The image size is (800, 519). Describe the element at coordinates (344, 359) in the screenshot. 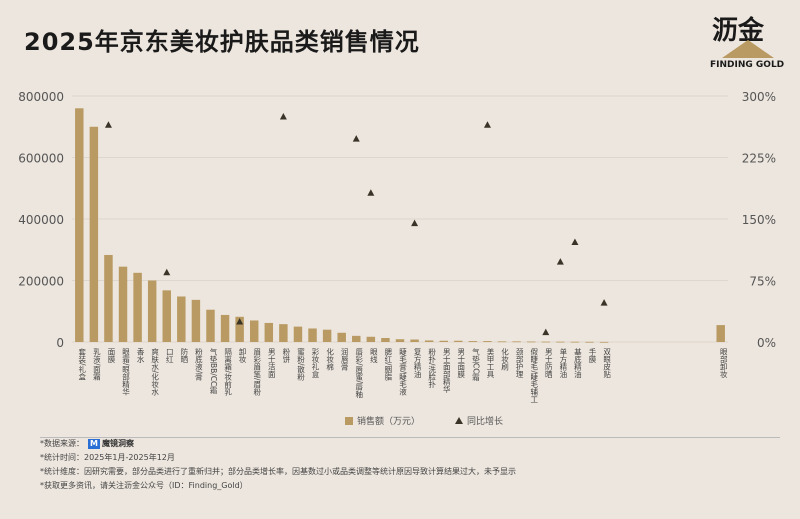

I see `x-tick-label: 润唇膏` at that location.